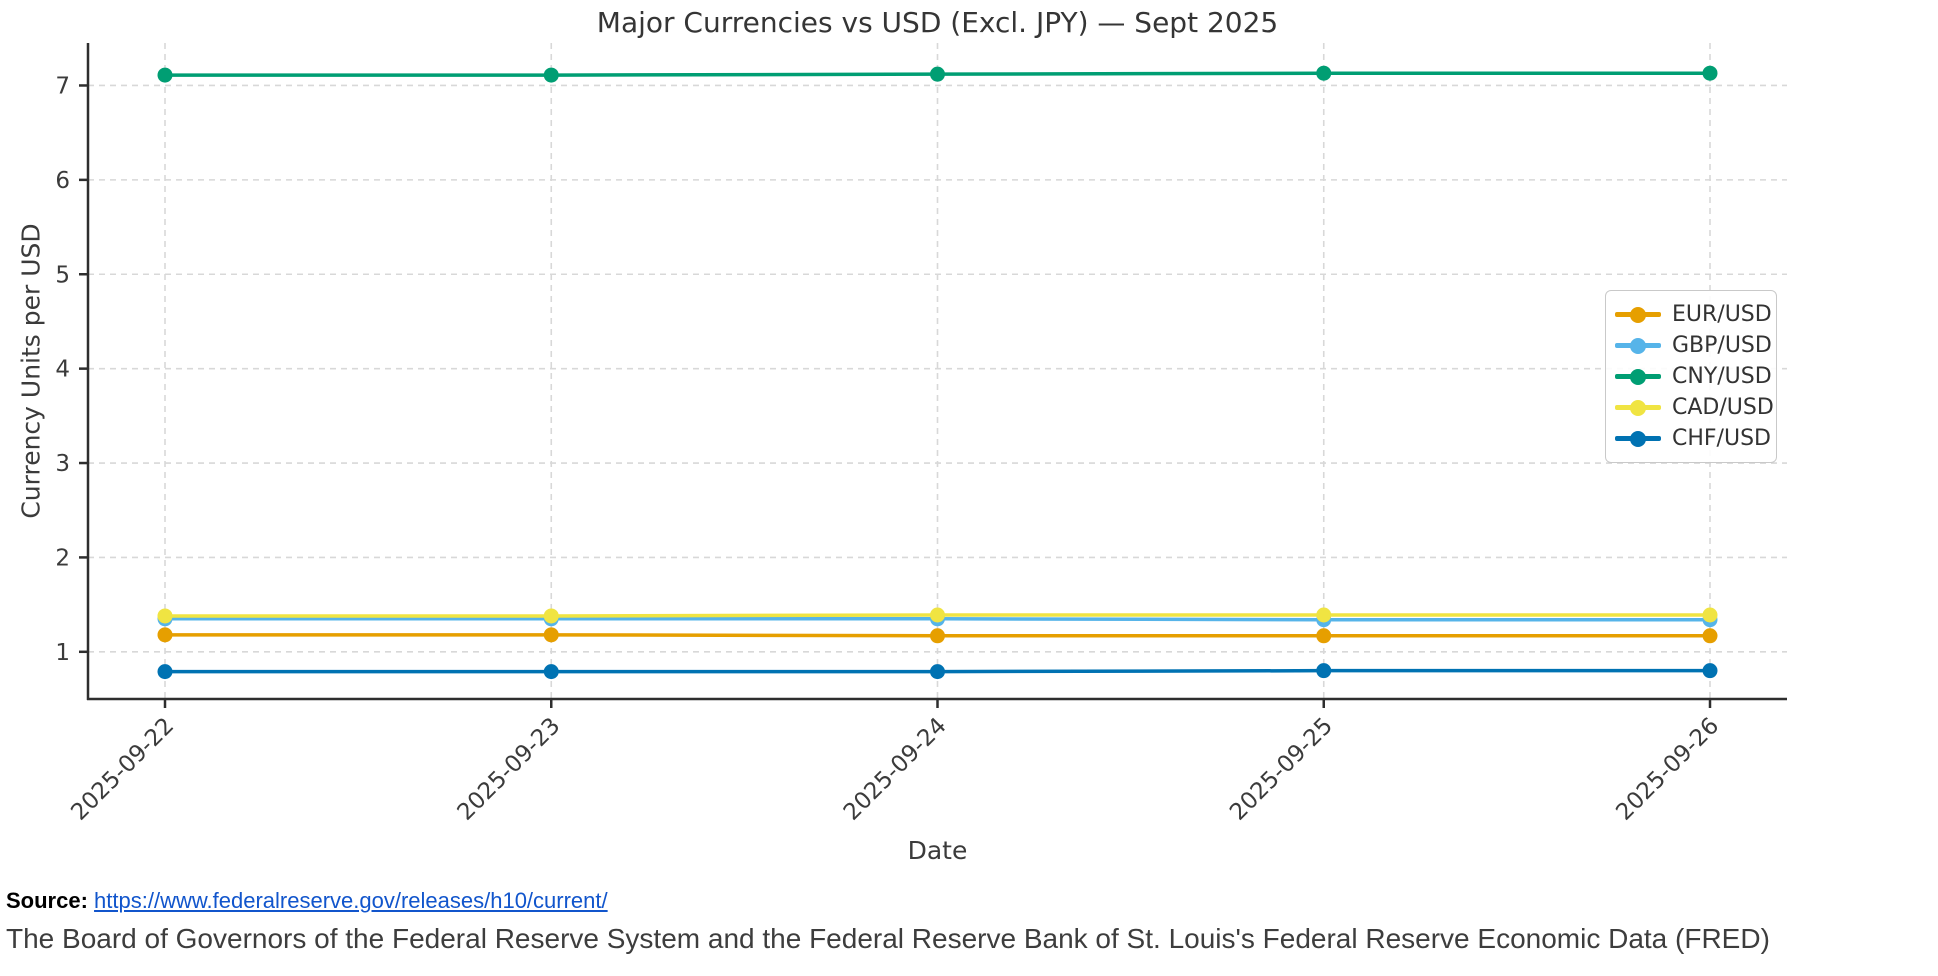 This screenshot has width=1938, height=976. What do you see at coordinates (1281, 769) in the screenshot?
I see `x-tick-label: 2025-09-25` at bounding box center [1281, 769].